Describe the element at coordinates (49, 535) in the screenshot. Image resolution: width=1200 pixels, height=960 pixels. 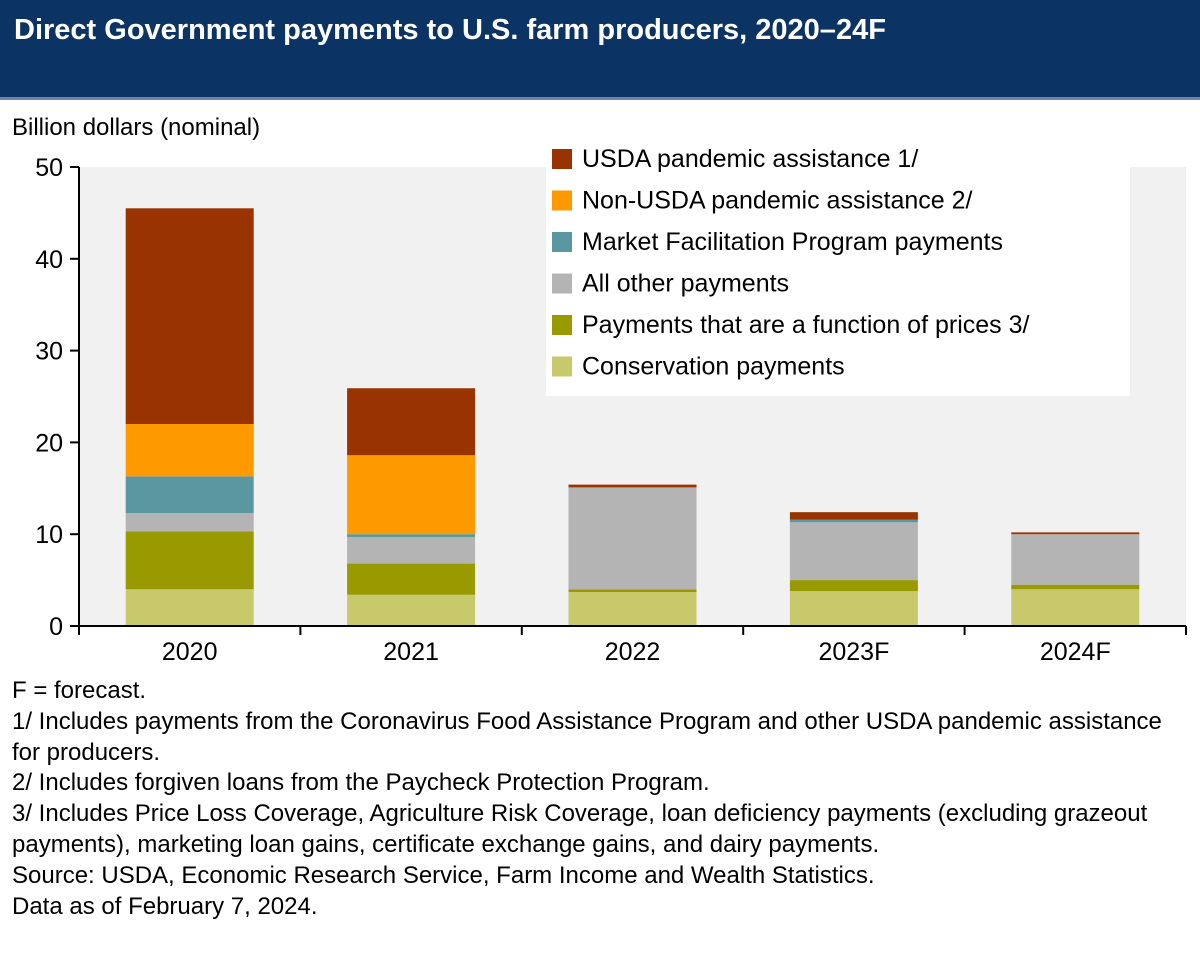
I see `y-tick-label-10: 10` at that location.